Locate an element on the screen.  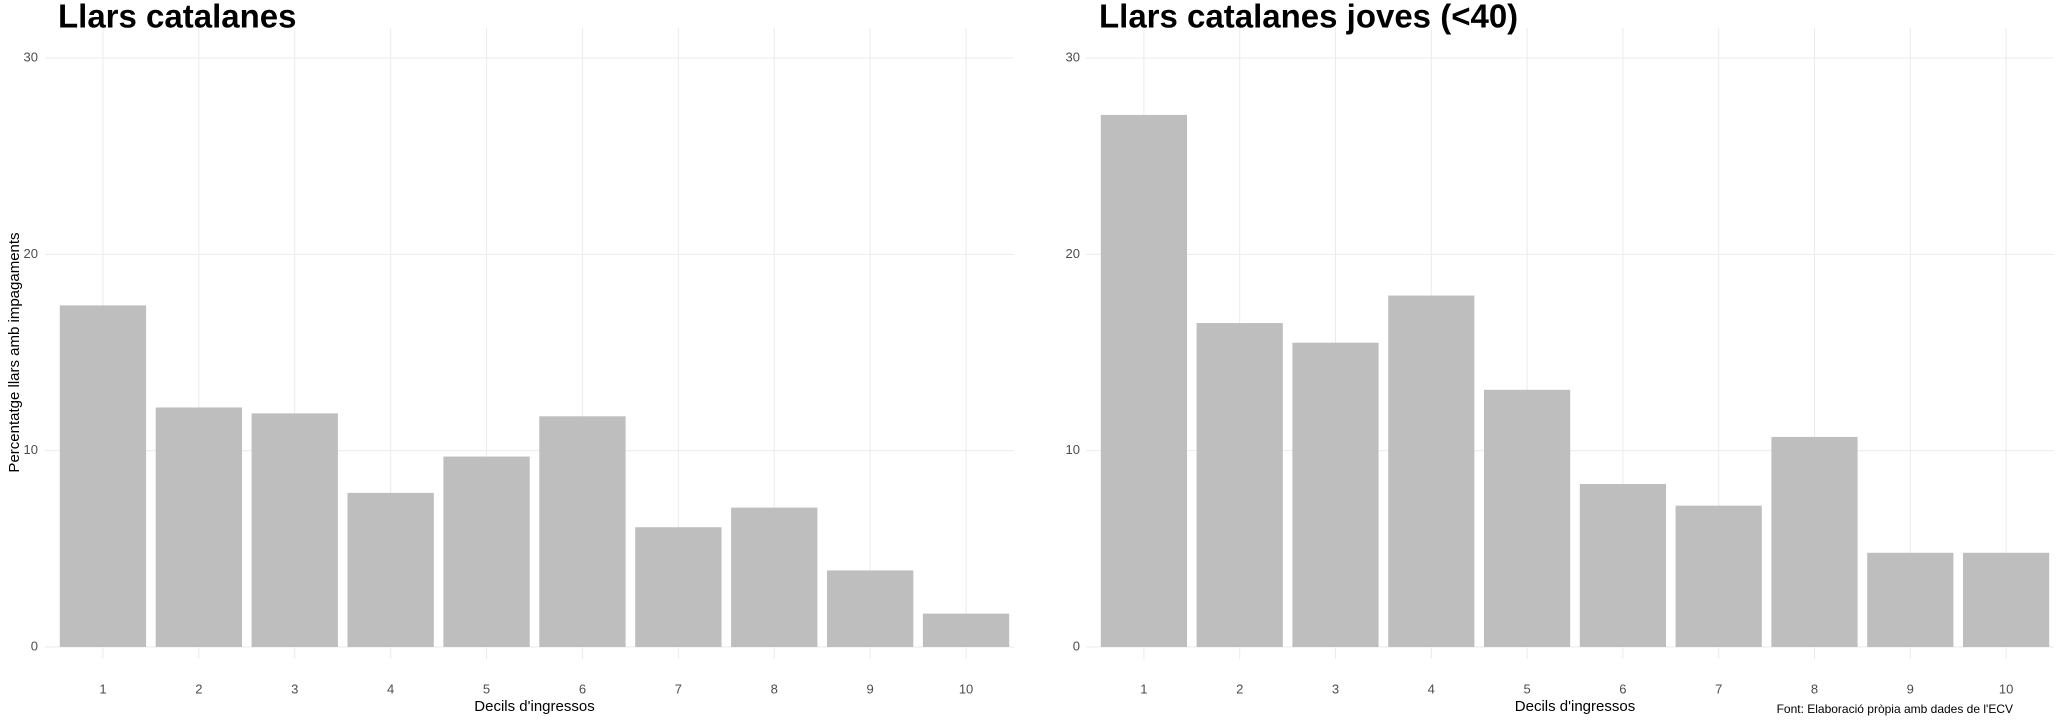
chart-title: Llars catalanes is located at coordinates (177, 17).